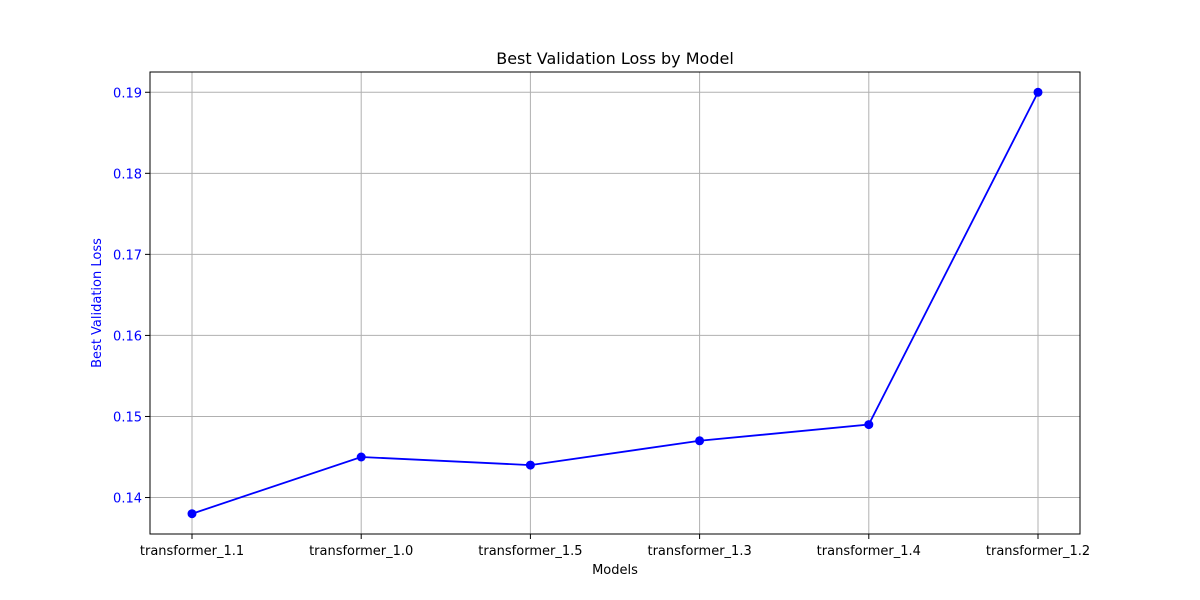 This screenshot has width=1200, height=600. Describe the element at coordinates (615, 58) in the screenshot. I see `chart-title: Best Validation Loss by Model` at that location.